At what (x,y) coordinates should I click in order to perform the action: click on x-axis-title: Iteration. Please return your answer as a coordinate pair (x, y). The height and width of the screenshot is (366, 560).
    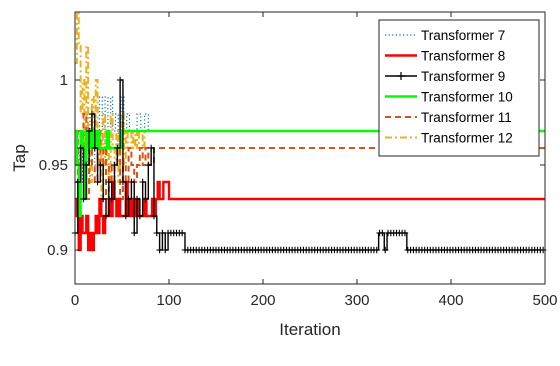
    Looking at the image, I should click on (309, 329).